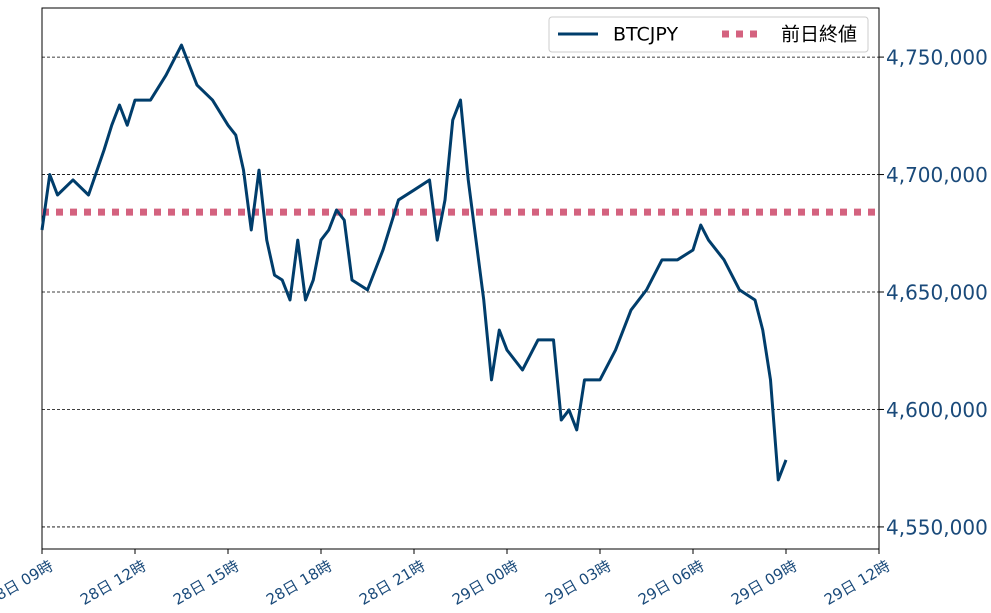 The height and width of the screenshot is (613, 991). I want to click on y-tick-label: 4,550,000, so click(937, 527).